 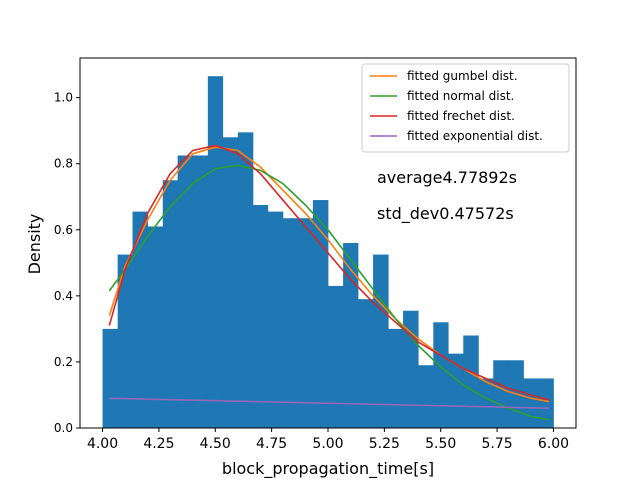 What do you see at coordinates (67, 263) in the screenshot?
I see `y-axis-ticks: 0.0 0.2 0.4 0.6 0.8 1.0` at bounding box center [67, 263].